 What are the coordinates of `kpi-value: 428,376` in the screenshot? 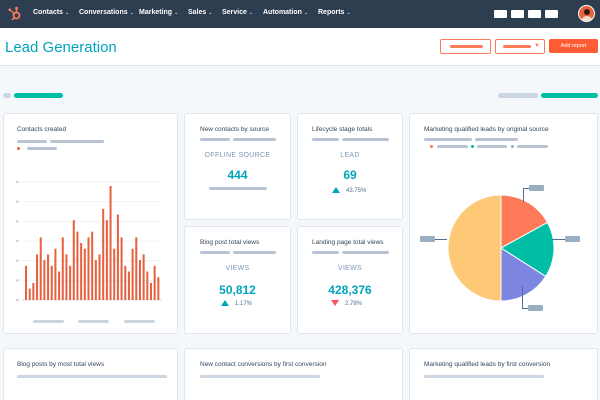 It's located at (350, 290).